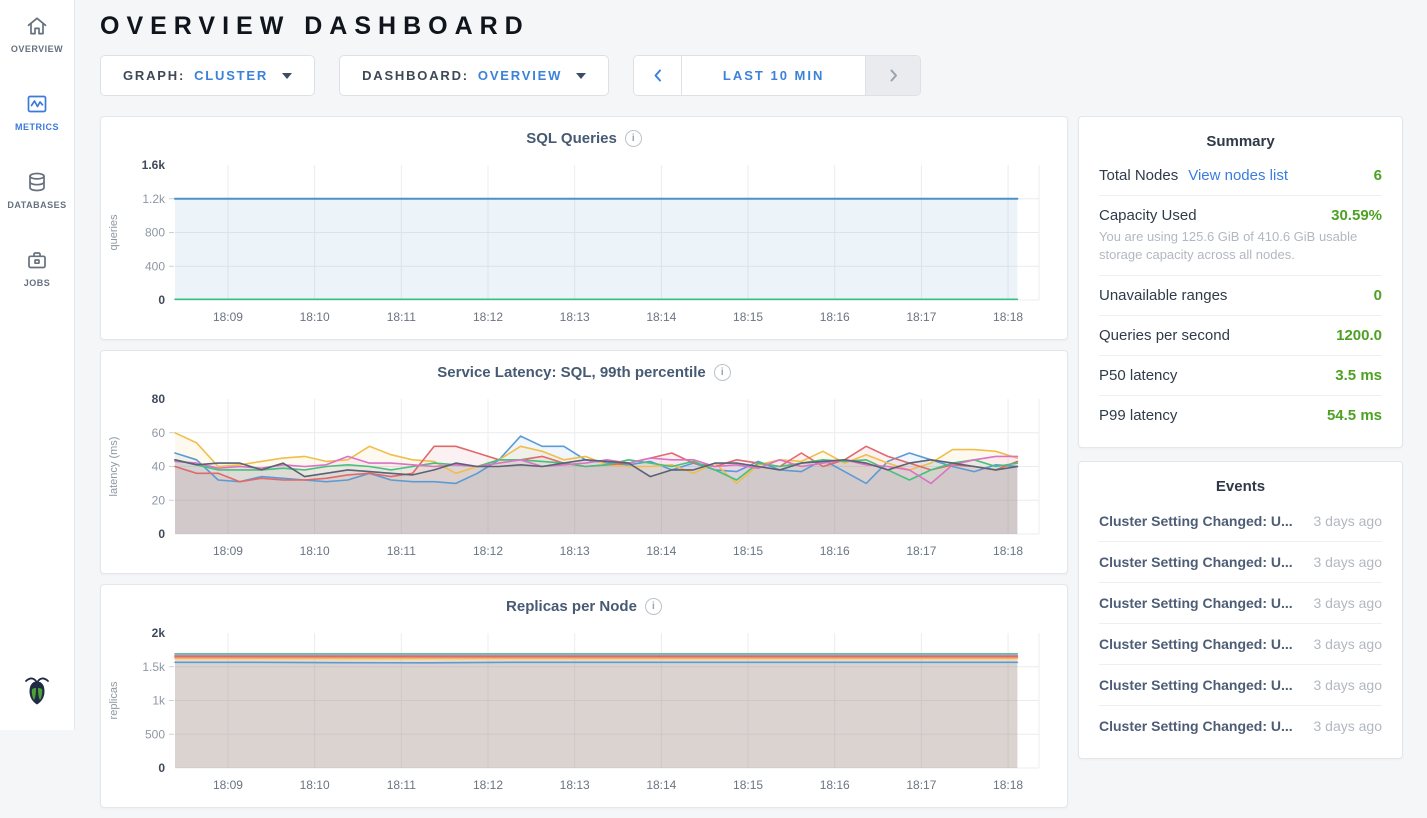 Image resolution: width=1427 pixels, height=818 pixels. I want to click on summary-row: Unavailable ranges 0, so click(1240, 296).